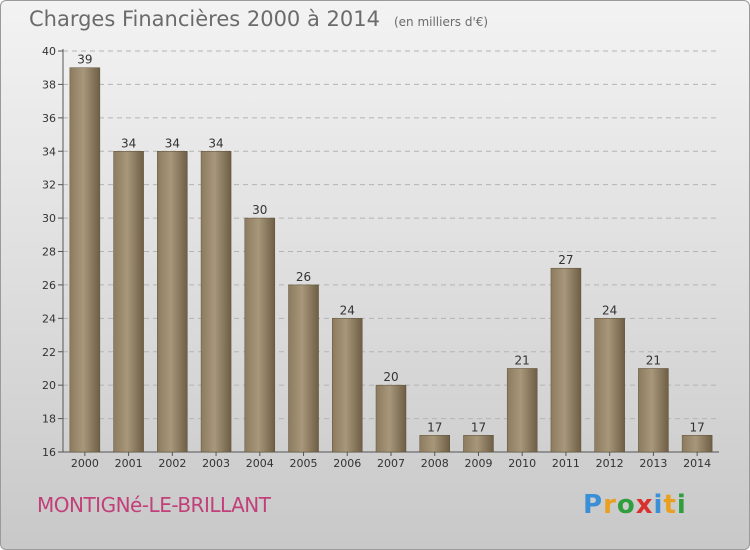 The height and width of the screenshot is (550, 750). I want to click on bar-value-label: 39, so click(84, 60).